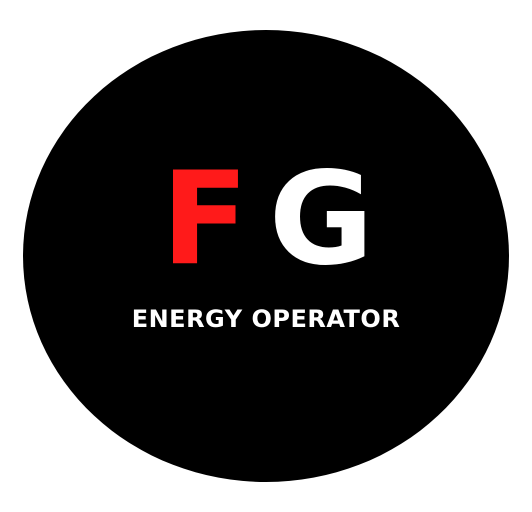 The width and height of the screenshot is (532, 512). I want to click on logo-tagline: ENERGY OPERATOR, so click(266, 319).